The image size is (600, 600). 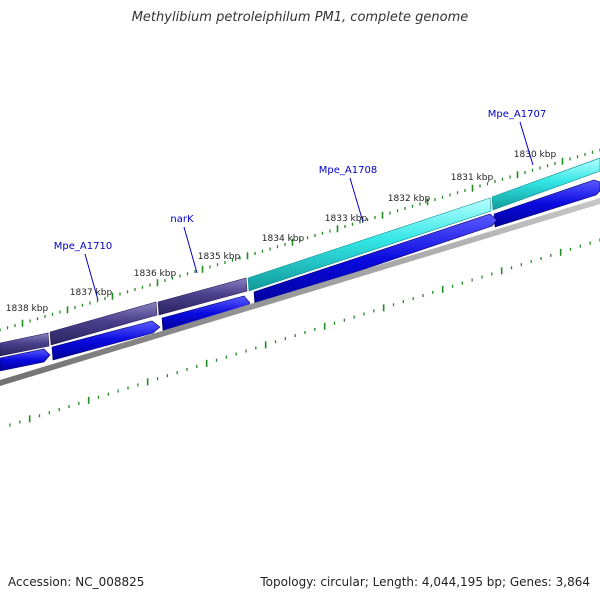 What do you see at coordinates (182, 219) in the screenshot?
I see `gene-label: narK` at bounding box center [182, 219].